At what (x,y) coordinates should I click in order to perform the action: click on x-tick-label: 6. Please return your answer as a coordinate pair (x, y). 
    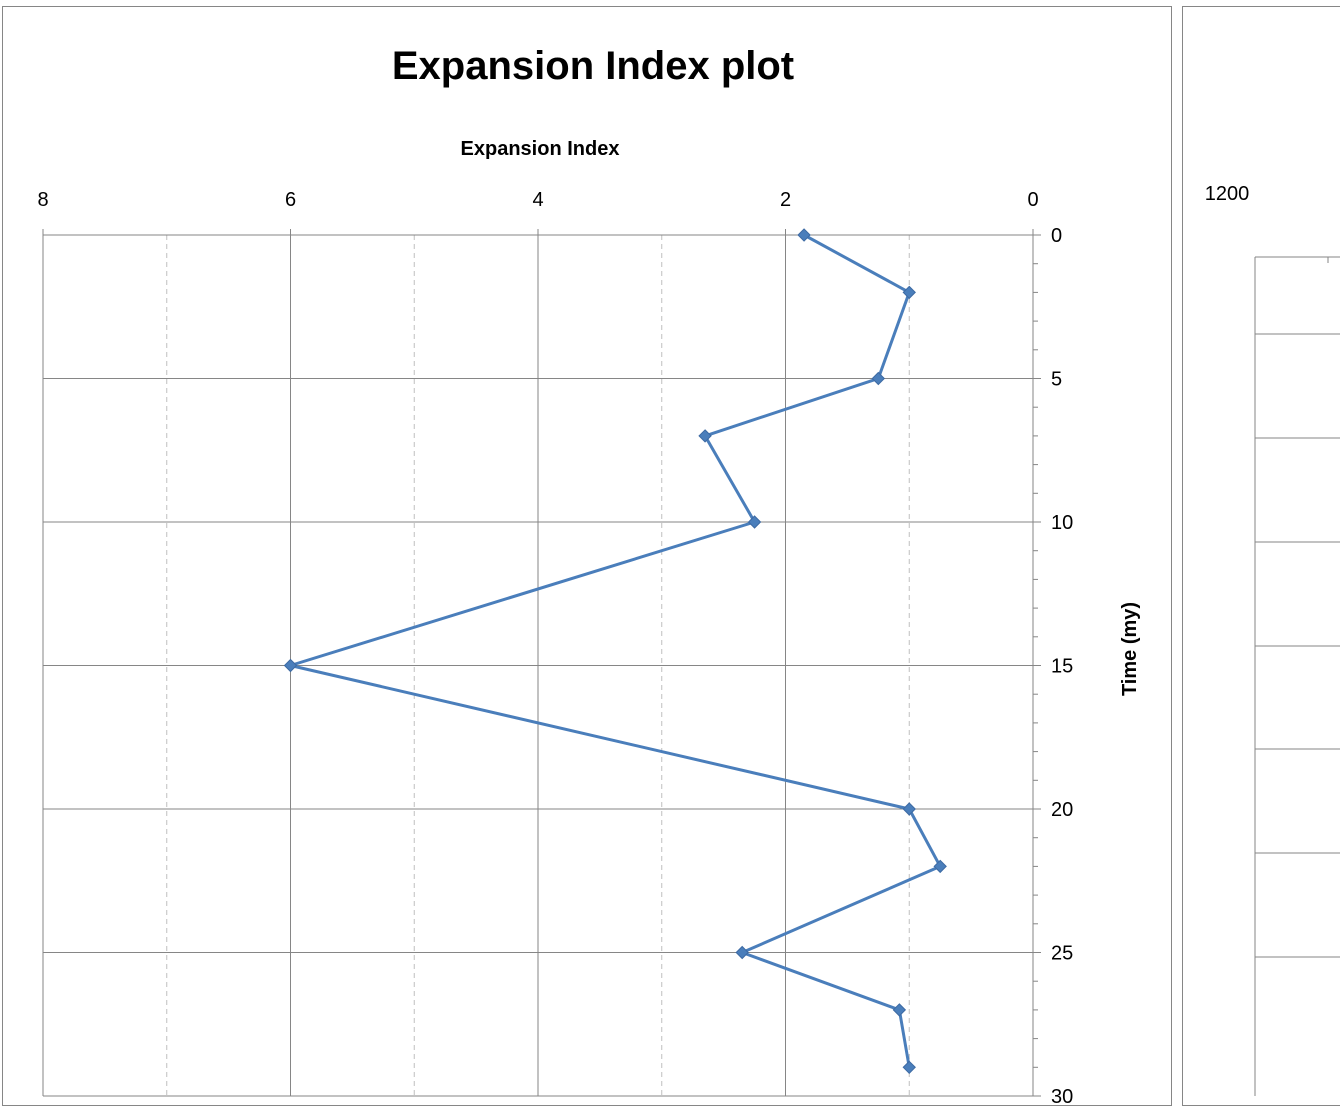
    Looking at the image, I should click on (290, 200).